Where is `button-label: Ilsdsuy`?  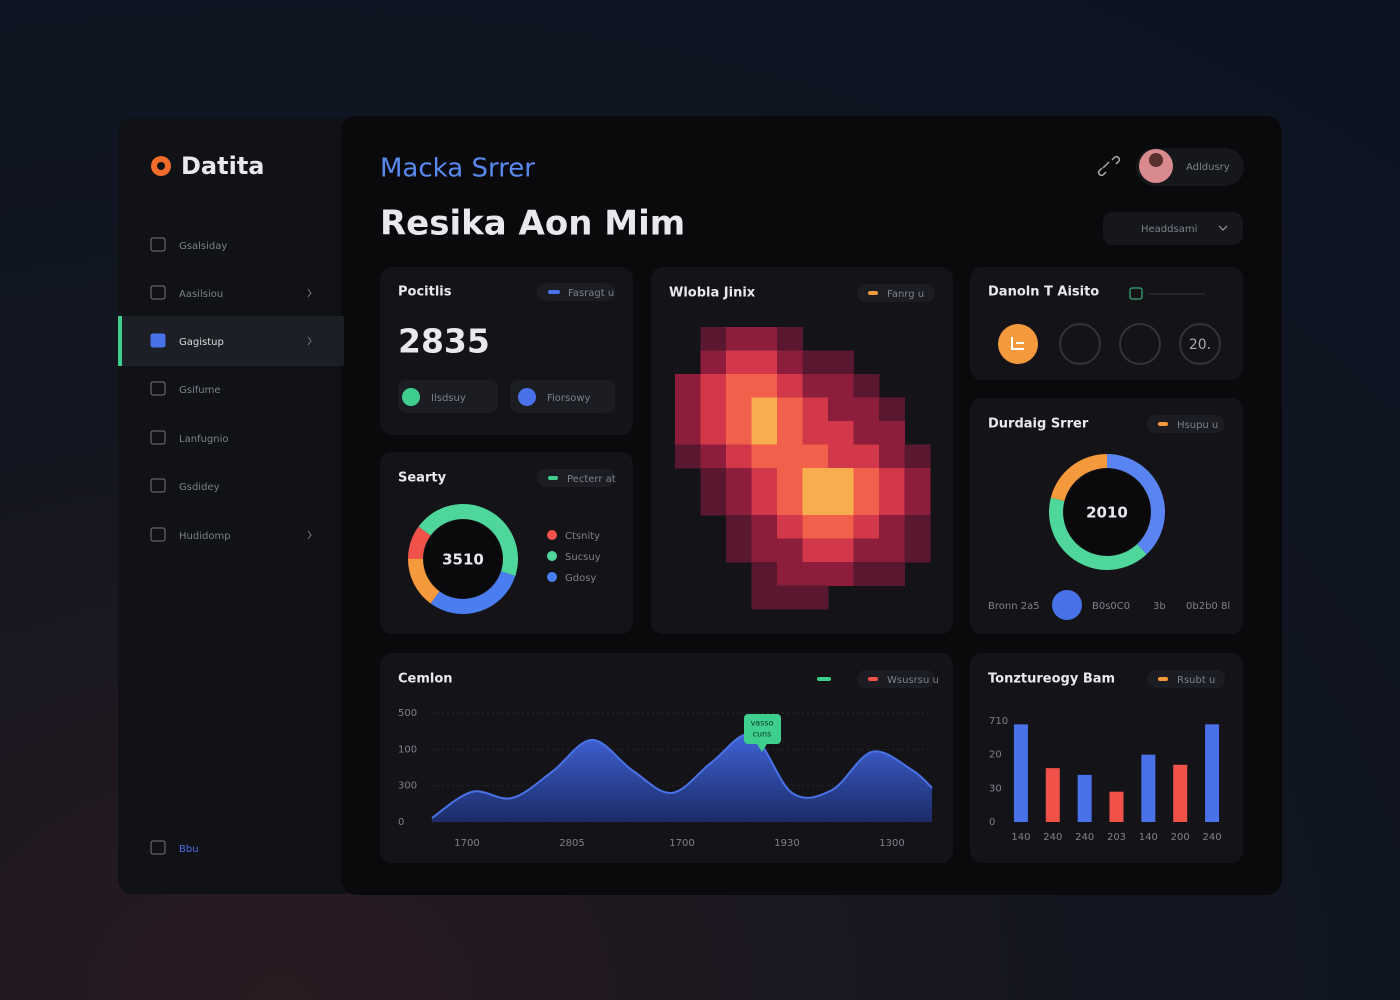 button-label: Ilsdsuy is located at coordinates (448, 398).